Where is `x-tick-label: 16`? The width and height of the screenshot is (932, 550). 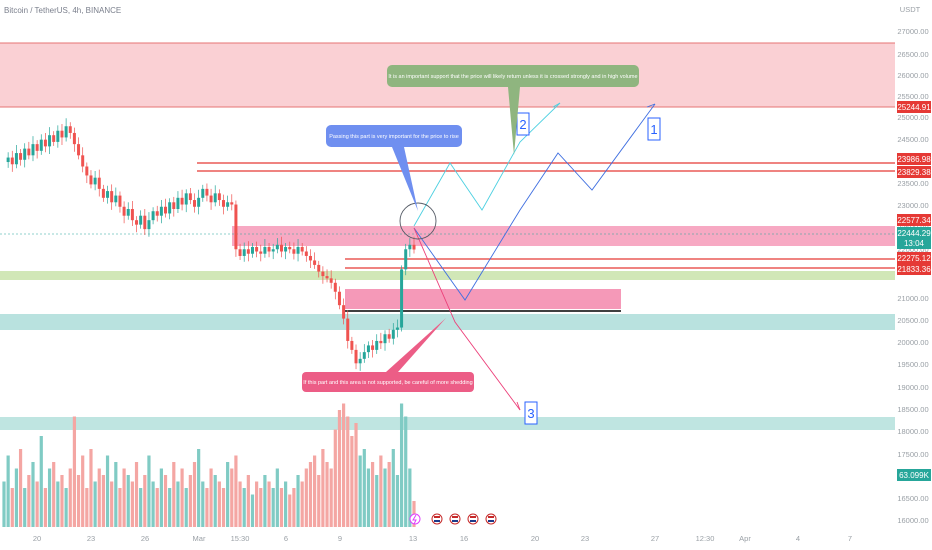 x-tick-label: 16 is located at coordinates (464, 538).